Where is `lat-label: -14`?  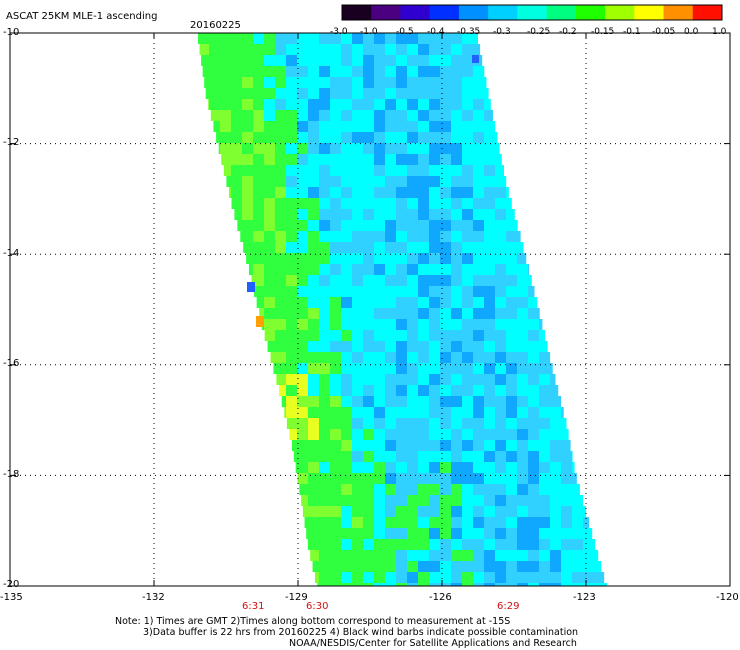 lat-label: -14 is located at coordinates (11, 253).